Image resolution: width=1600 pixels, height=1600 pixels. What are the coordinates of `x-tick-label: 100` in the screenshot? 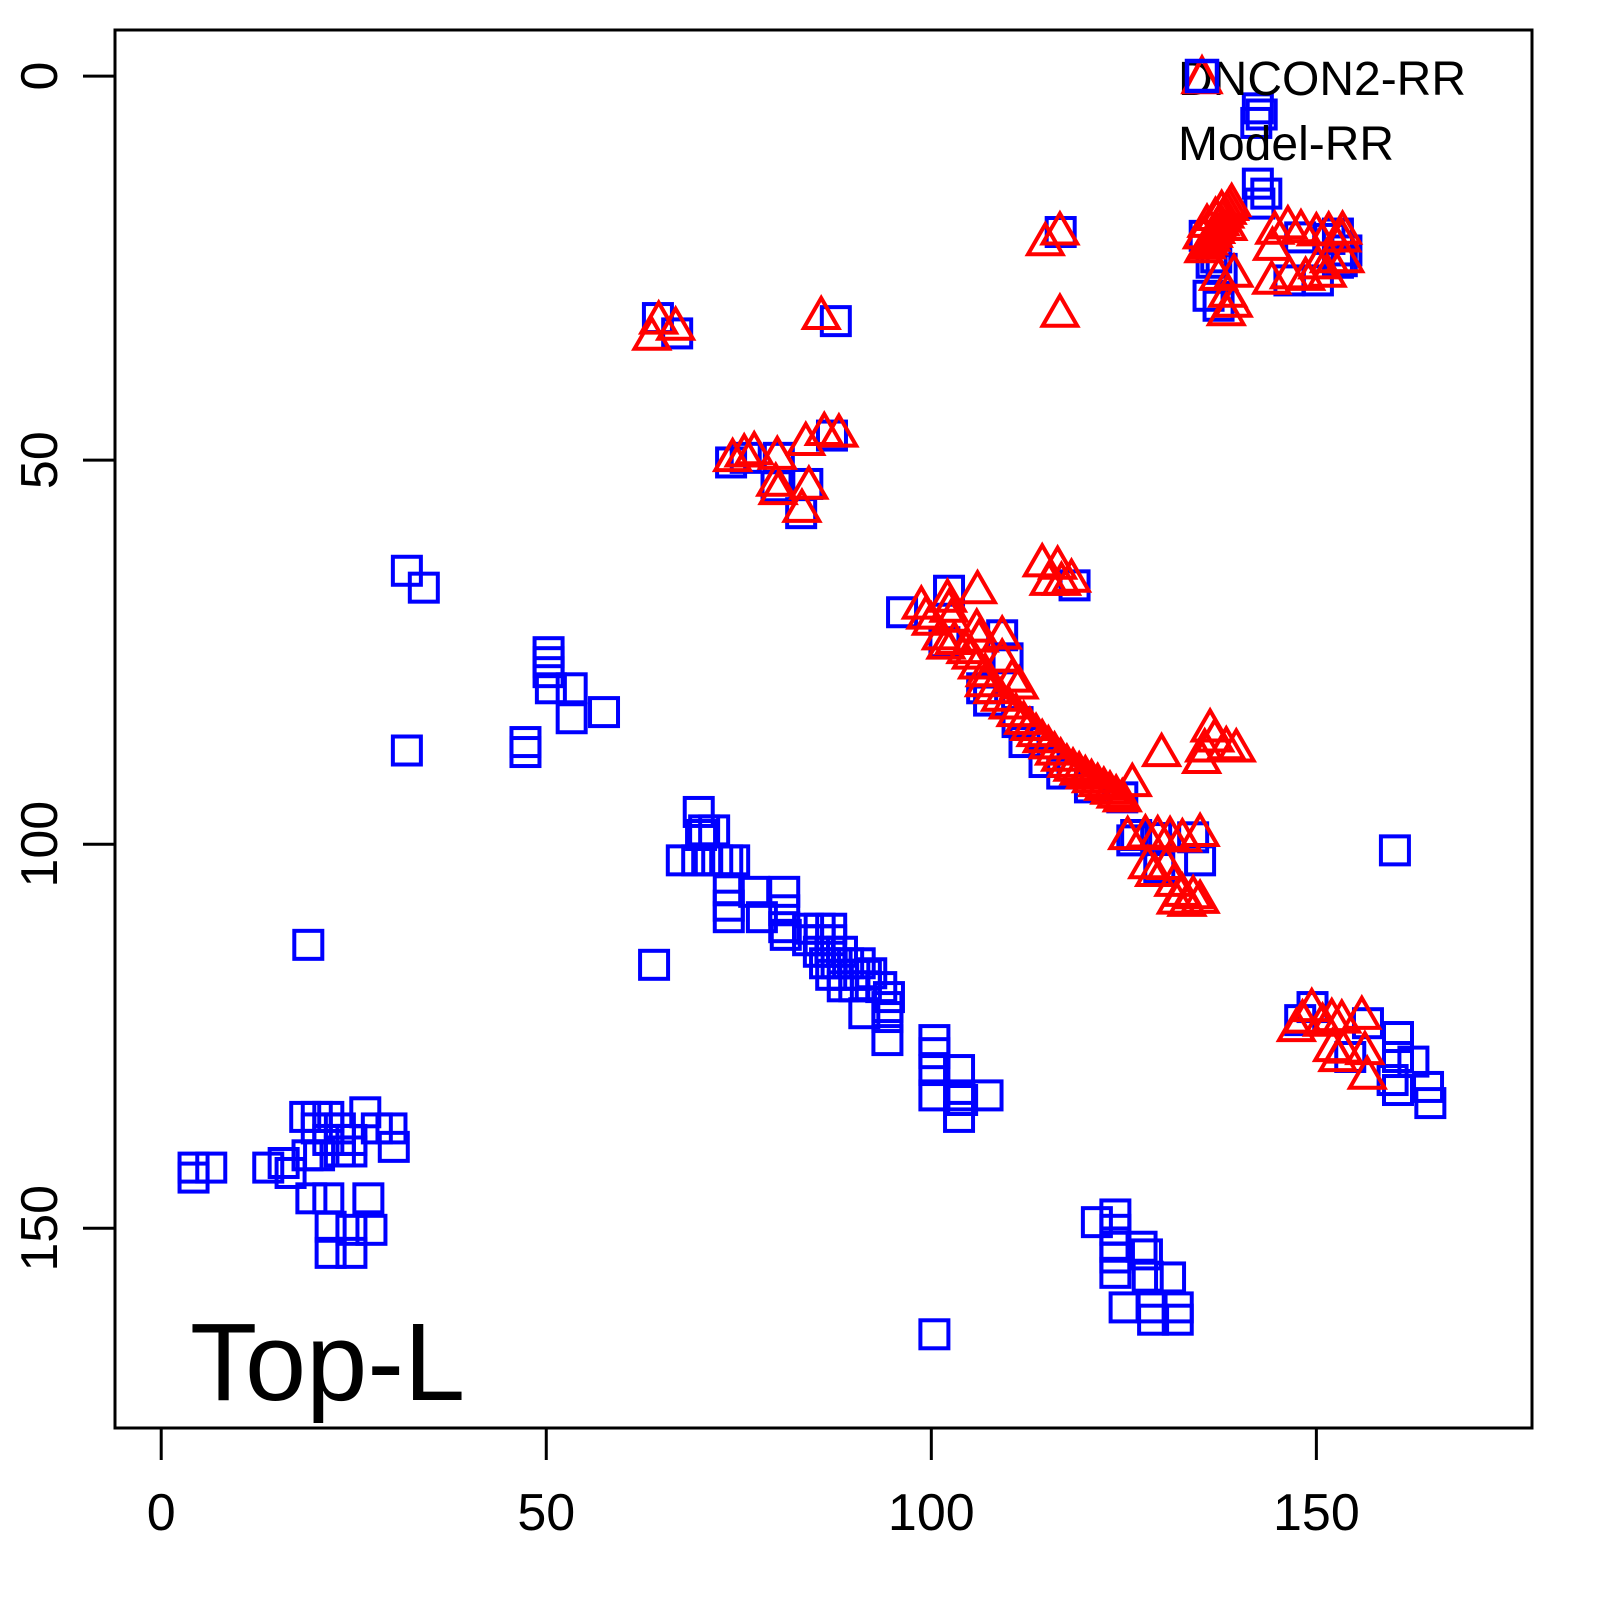 It's located at (931, 1513).